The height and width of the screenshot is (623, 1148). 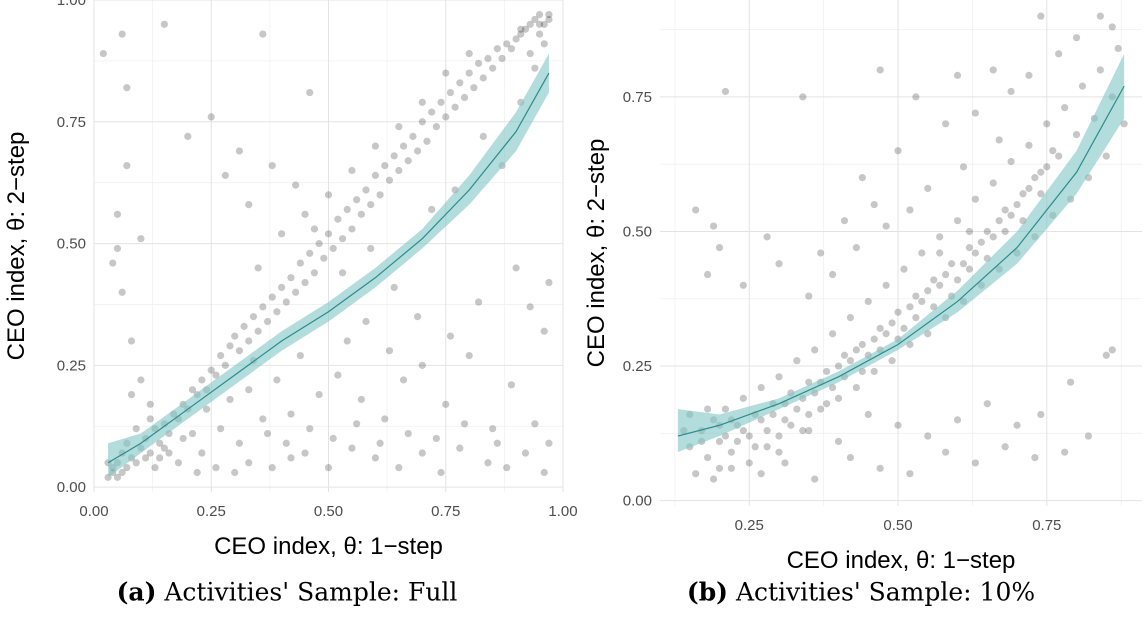 What do you see at coordinates (287, 592) in the screenshot?
I see `caption-a: (a) Activities' Sample: Full` at bounding box center [287, 592].